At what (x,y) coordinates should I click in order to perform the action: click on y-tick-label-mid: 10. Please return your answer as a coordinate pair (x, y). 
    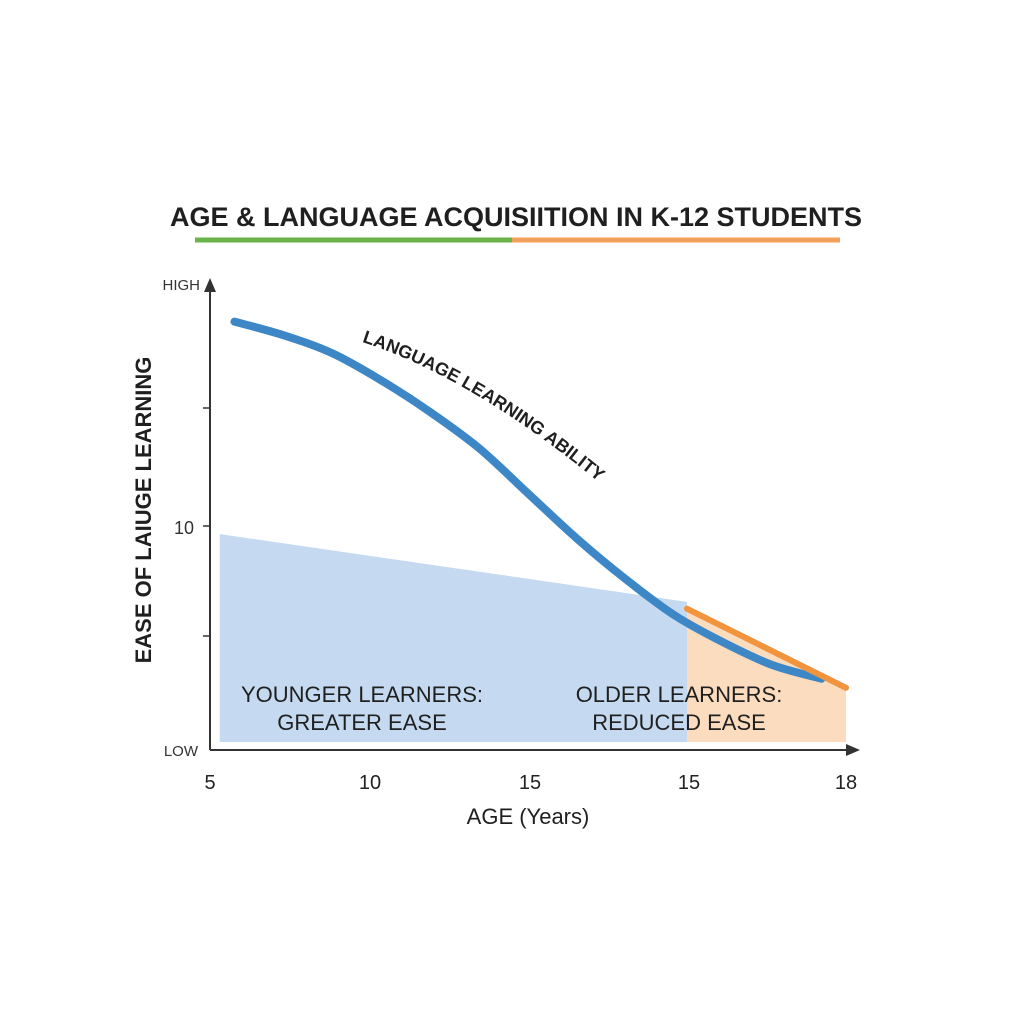
    Looking at the image, I should click on (184, 528).